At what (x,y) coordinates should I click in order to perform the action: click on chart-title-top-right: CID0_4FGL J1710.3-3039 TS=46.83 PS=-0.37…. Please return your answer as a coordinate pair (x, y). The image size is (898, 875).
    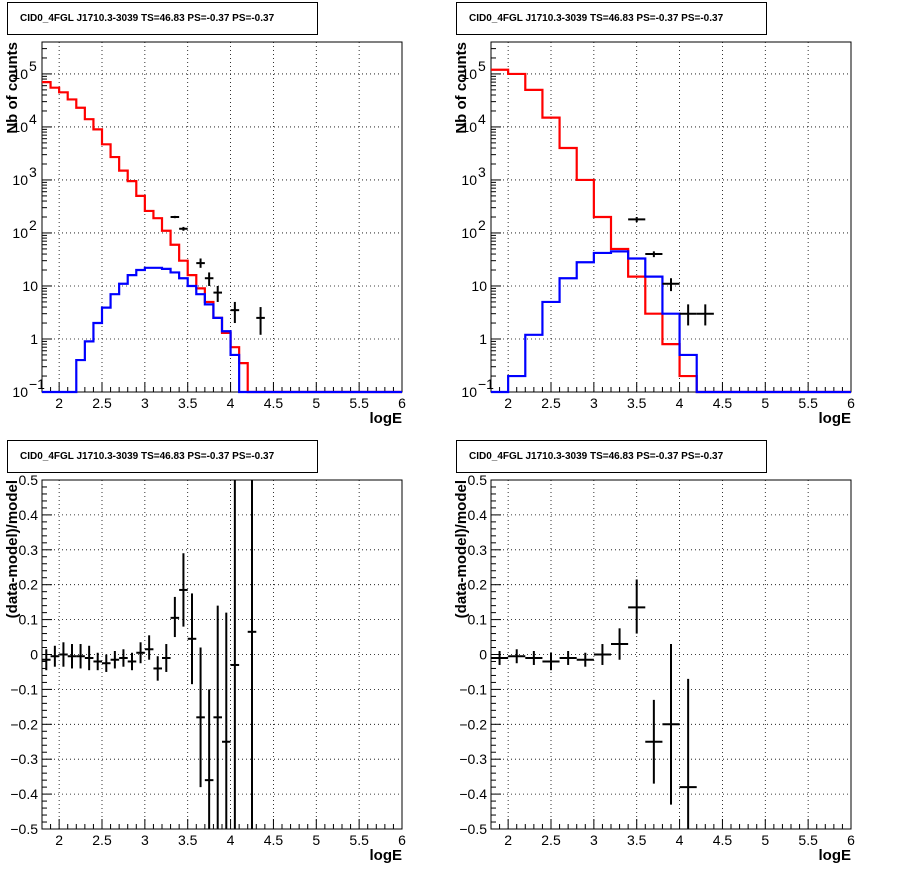
    Looking at the image, I should click on (611, 18).